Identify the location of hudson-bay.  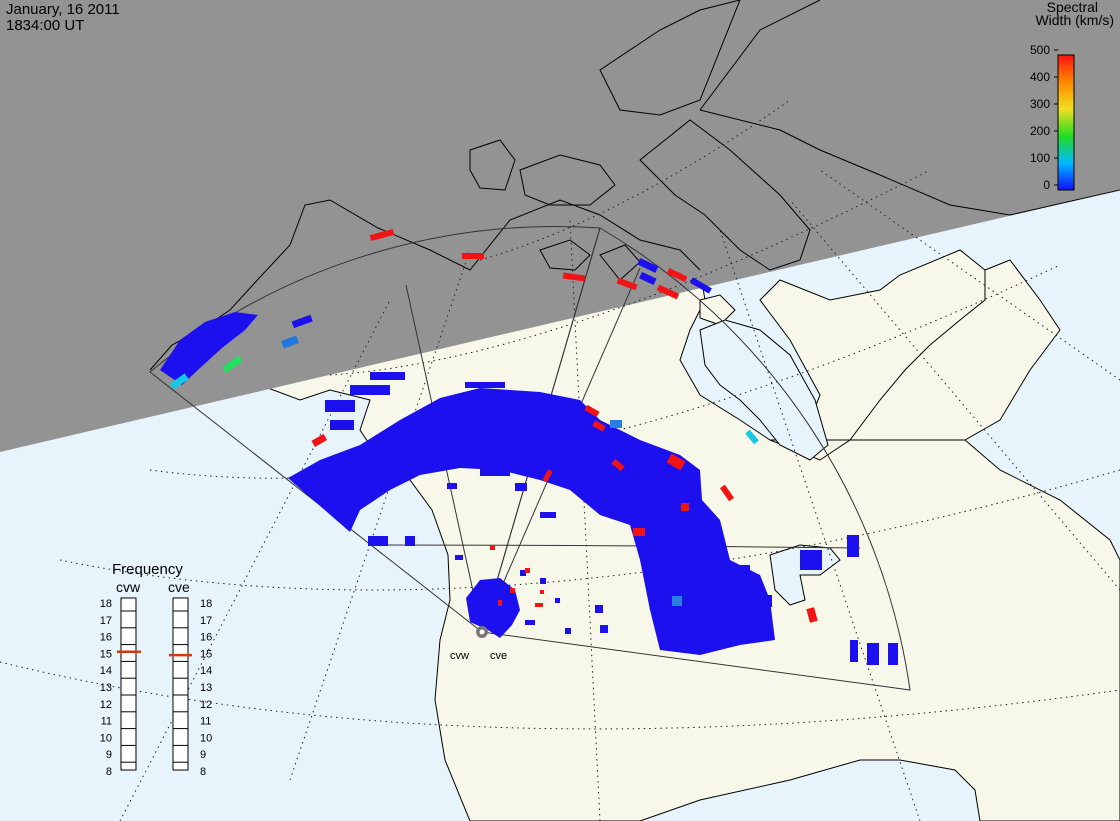
(764, 390).